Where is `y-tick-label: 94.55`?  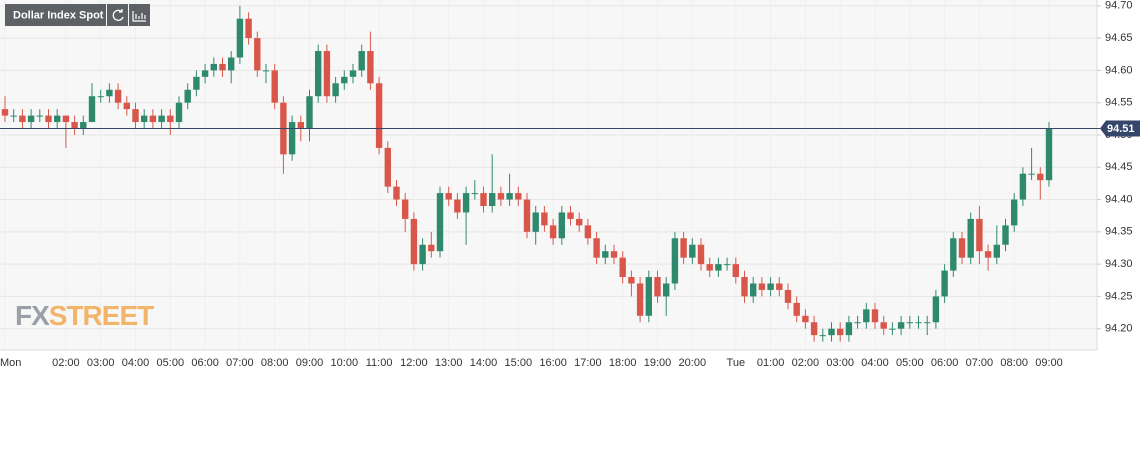 y-tick-label: 94.55 is located at coordinates (1119, 103).